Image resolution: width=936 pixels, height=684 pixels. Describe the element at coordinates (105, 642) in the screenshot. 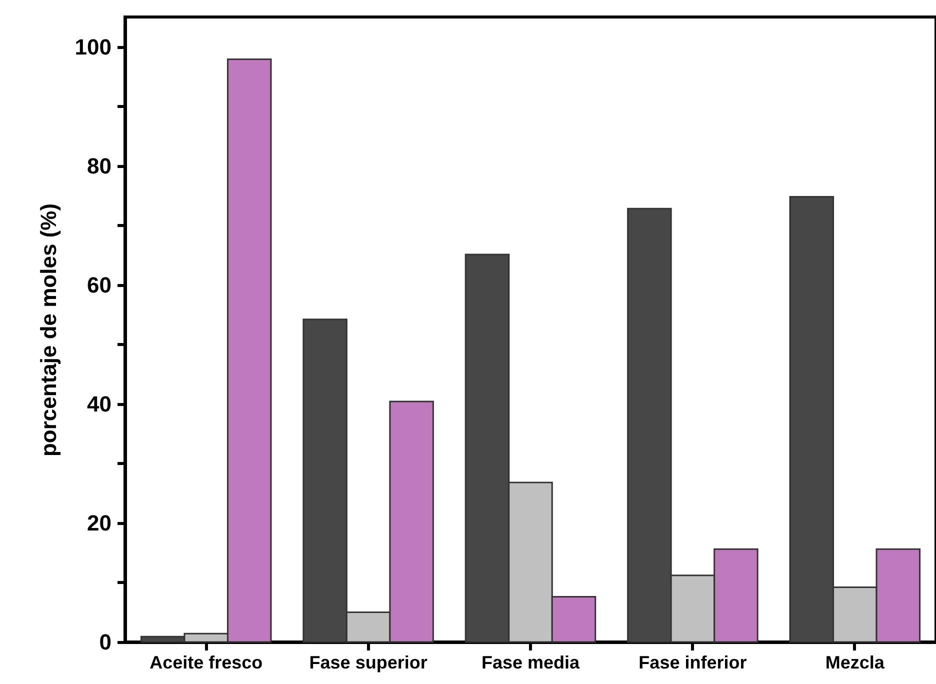

I see `y-tick-label: 0` at that location.